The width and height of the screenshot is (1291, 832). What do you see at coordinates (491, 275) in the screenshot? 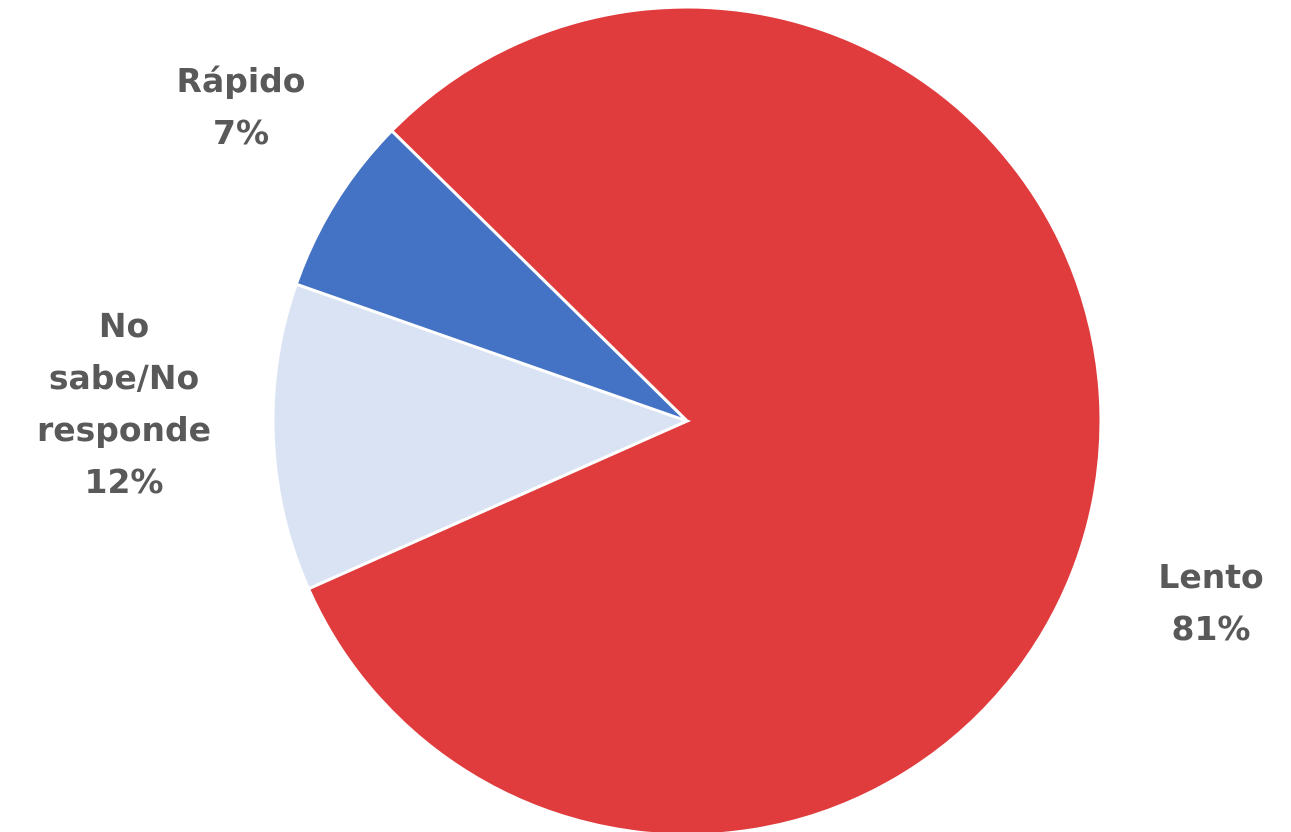
I see `pie-slice-r-pido` at bounding box center [491, 275].